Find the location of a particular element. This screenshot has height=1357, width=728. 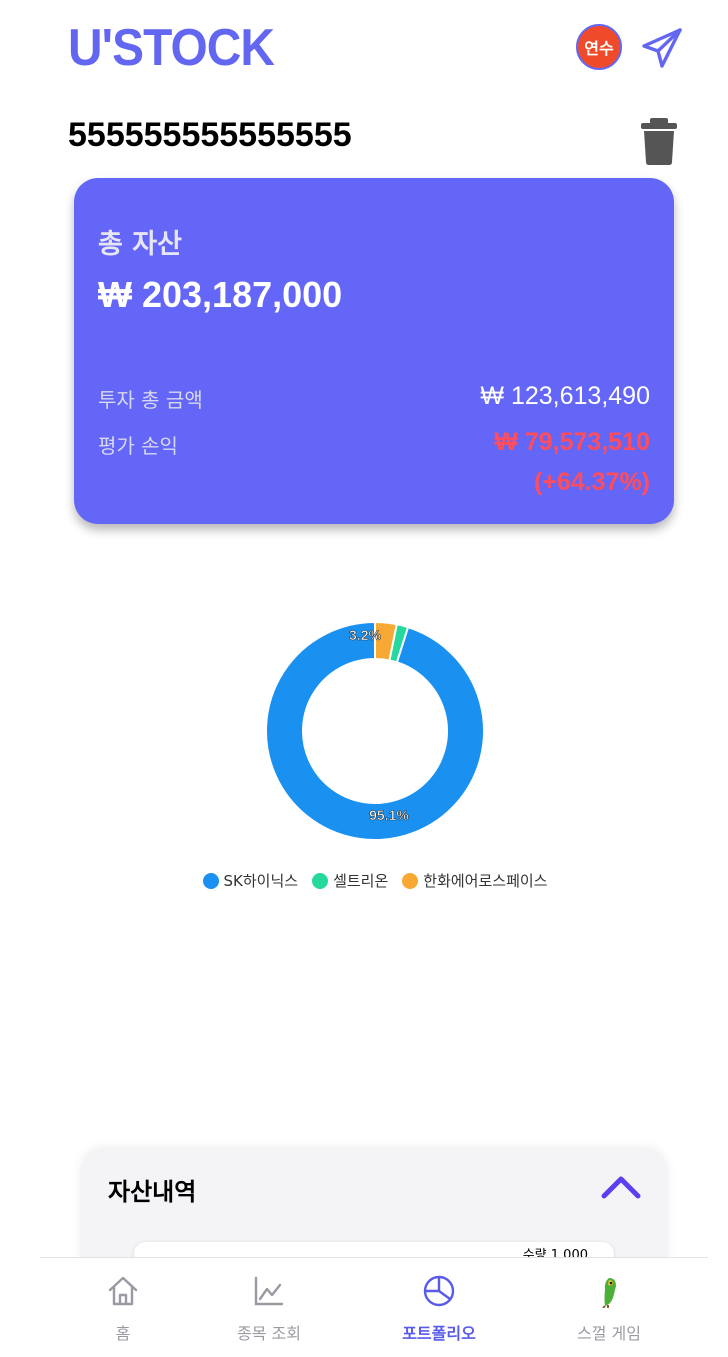

legend-item-2: 한화에어로스페이스 is located at coordinates (474, 880).